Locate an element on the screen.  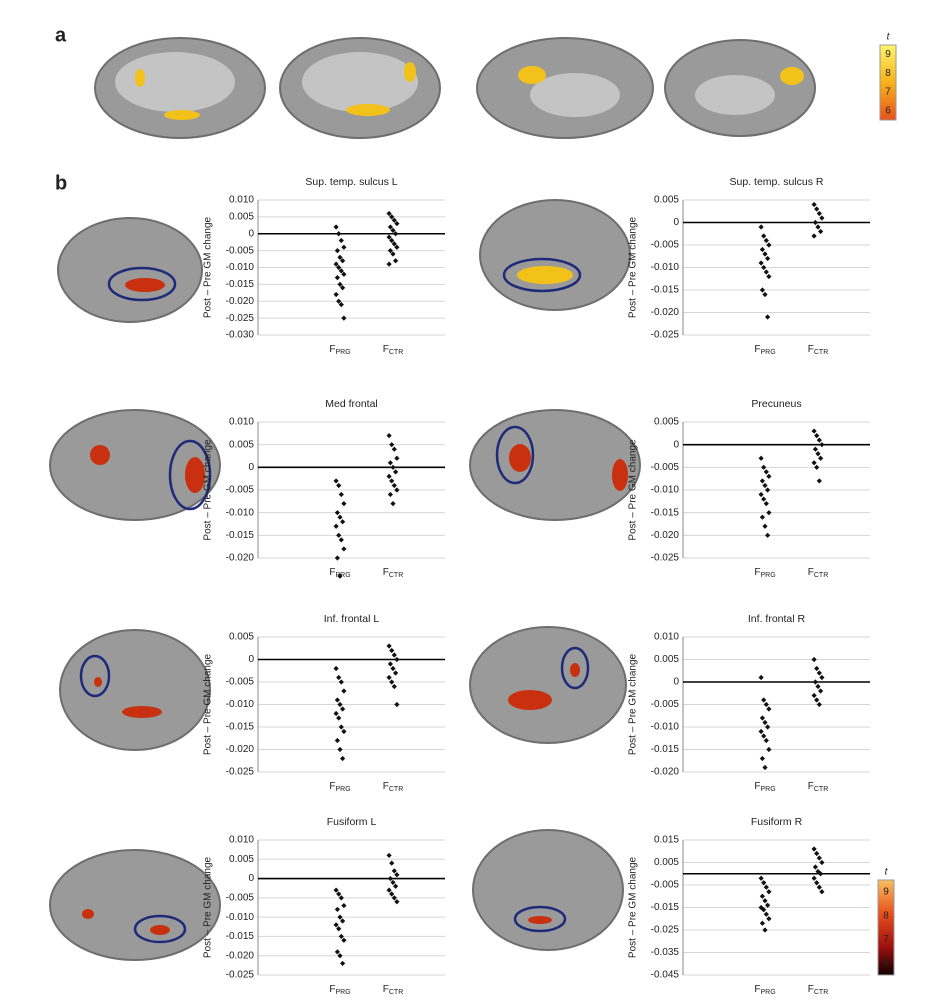
x-tick-label: FPRG is located at coordinates (764, 787).